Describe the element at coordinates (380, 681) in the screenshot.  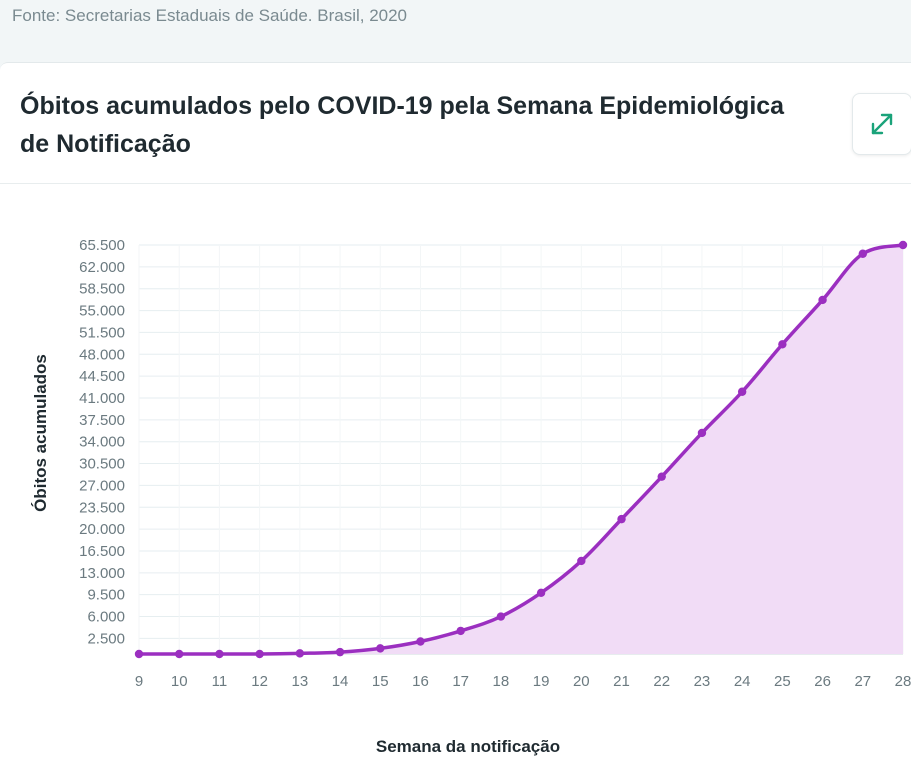
I see `x-tick-label: 15` at that location.